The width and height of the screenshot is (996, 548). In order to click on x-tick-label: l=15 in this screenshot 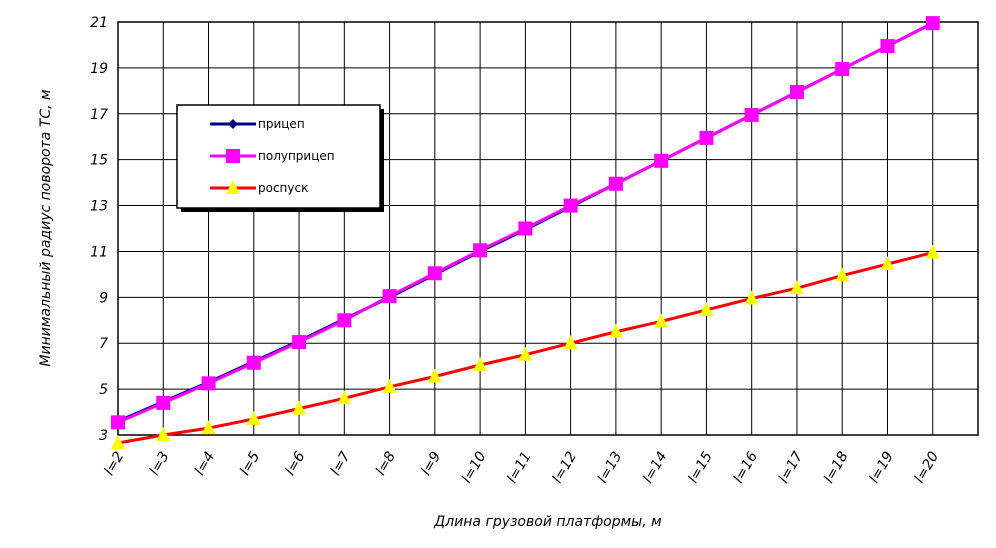, I will do `click(700, 467)`.